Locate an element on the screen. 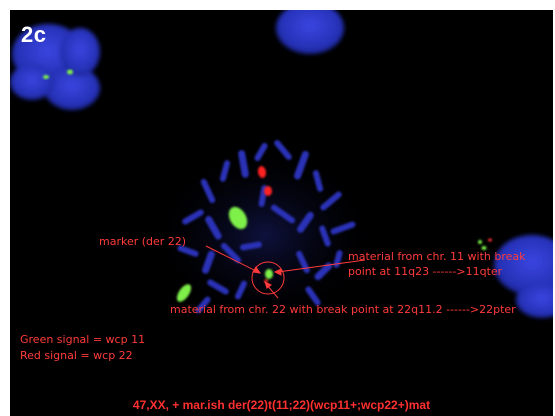  chr11-annotation-line1: material from chr. 11 with break is located at coordinates (437, 256).